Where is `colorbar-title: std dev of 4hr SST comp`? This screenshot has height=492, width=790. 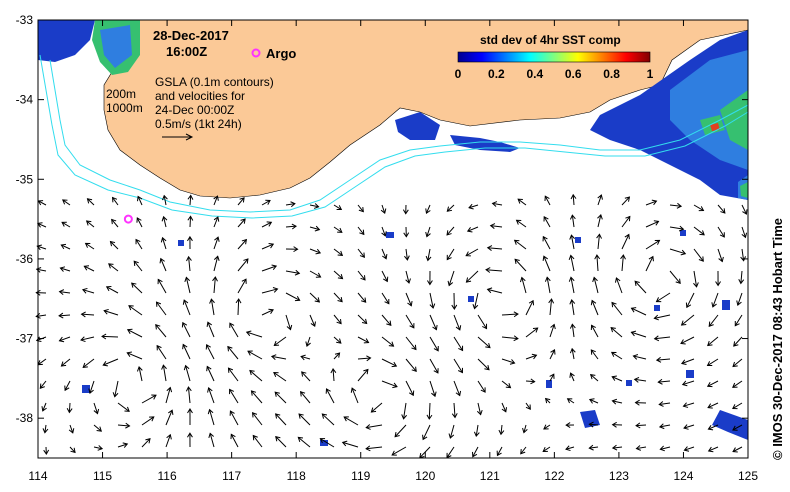 colorbar-title: std dev of 4hr SST comp is located at coordinates (550, 40).